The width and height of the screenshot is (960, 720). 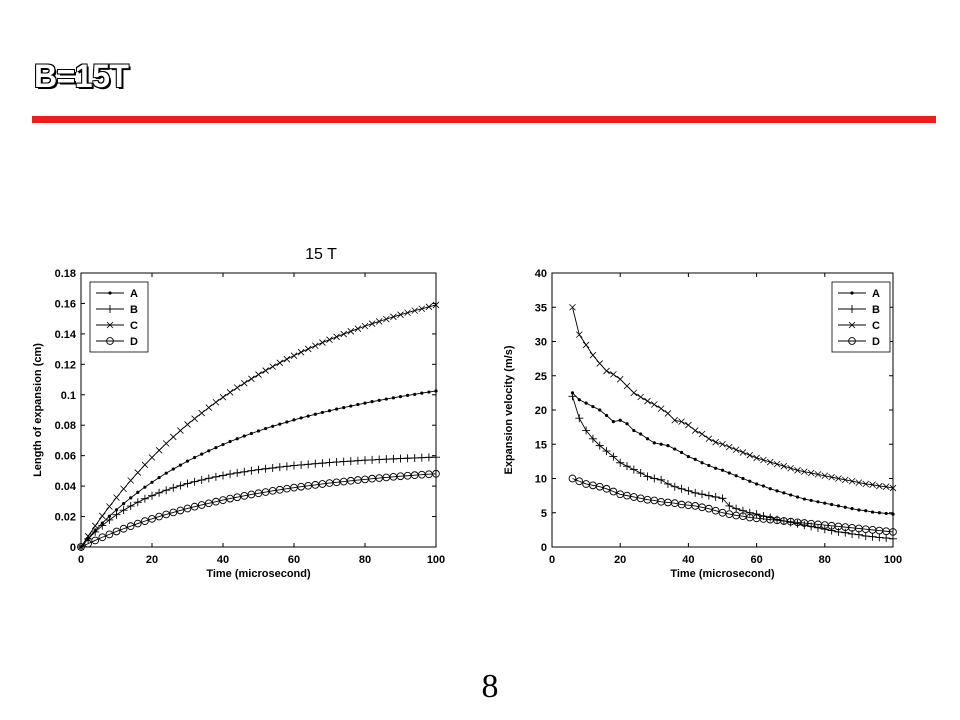 I want to click on legend-label: A, so click(x=134, y=294).